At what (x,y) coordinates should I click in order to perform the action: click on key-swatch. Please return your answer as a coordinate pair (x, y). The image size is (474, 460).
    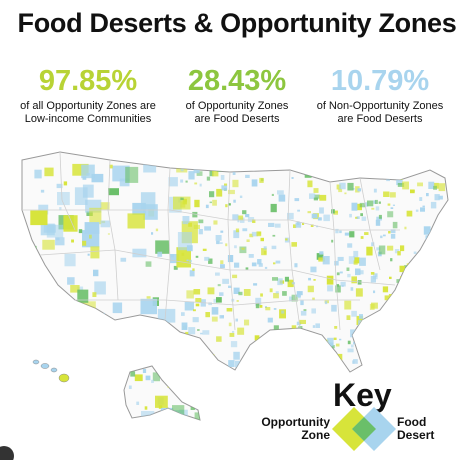
    Looking at the image, I should click on (364, 429).